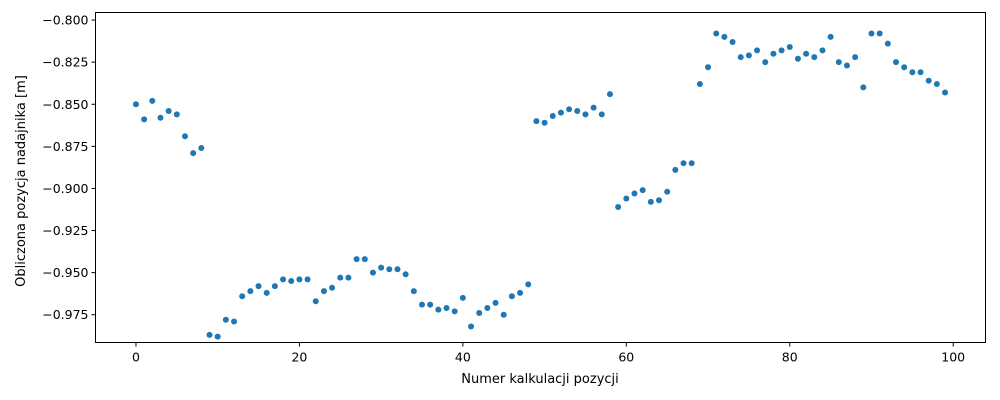  Describe the element at coordinates (65, 62) in the screenshot. I see `y-tick-label: −0.825` at that location.